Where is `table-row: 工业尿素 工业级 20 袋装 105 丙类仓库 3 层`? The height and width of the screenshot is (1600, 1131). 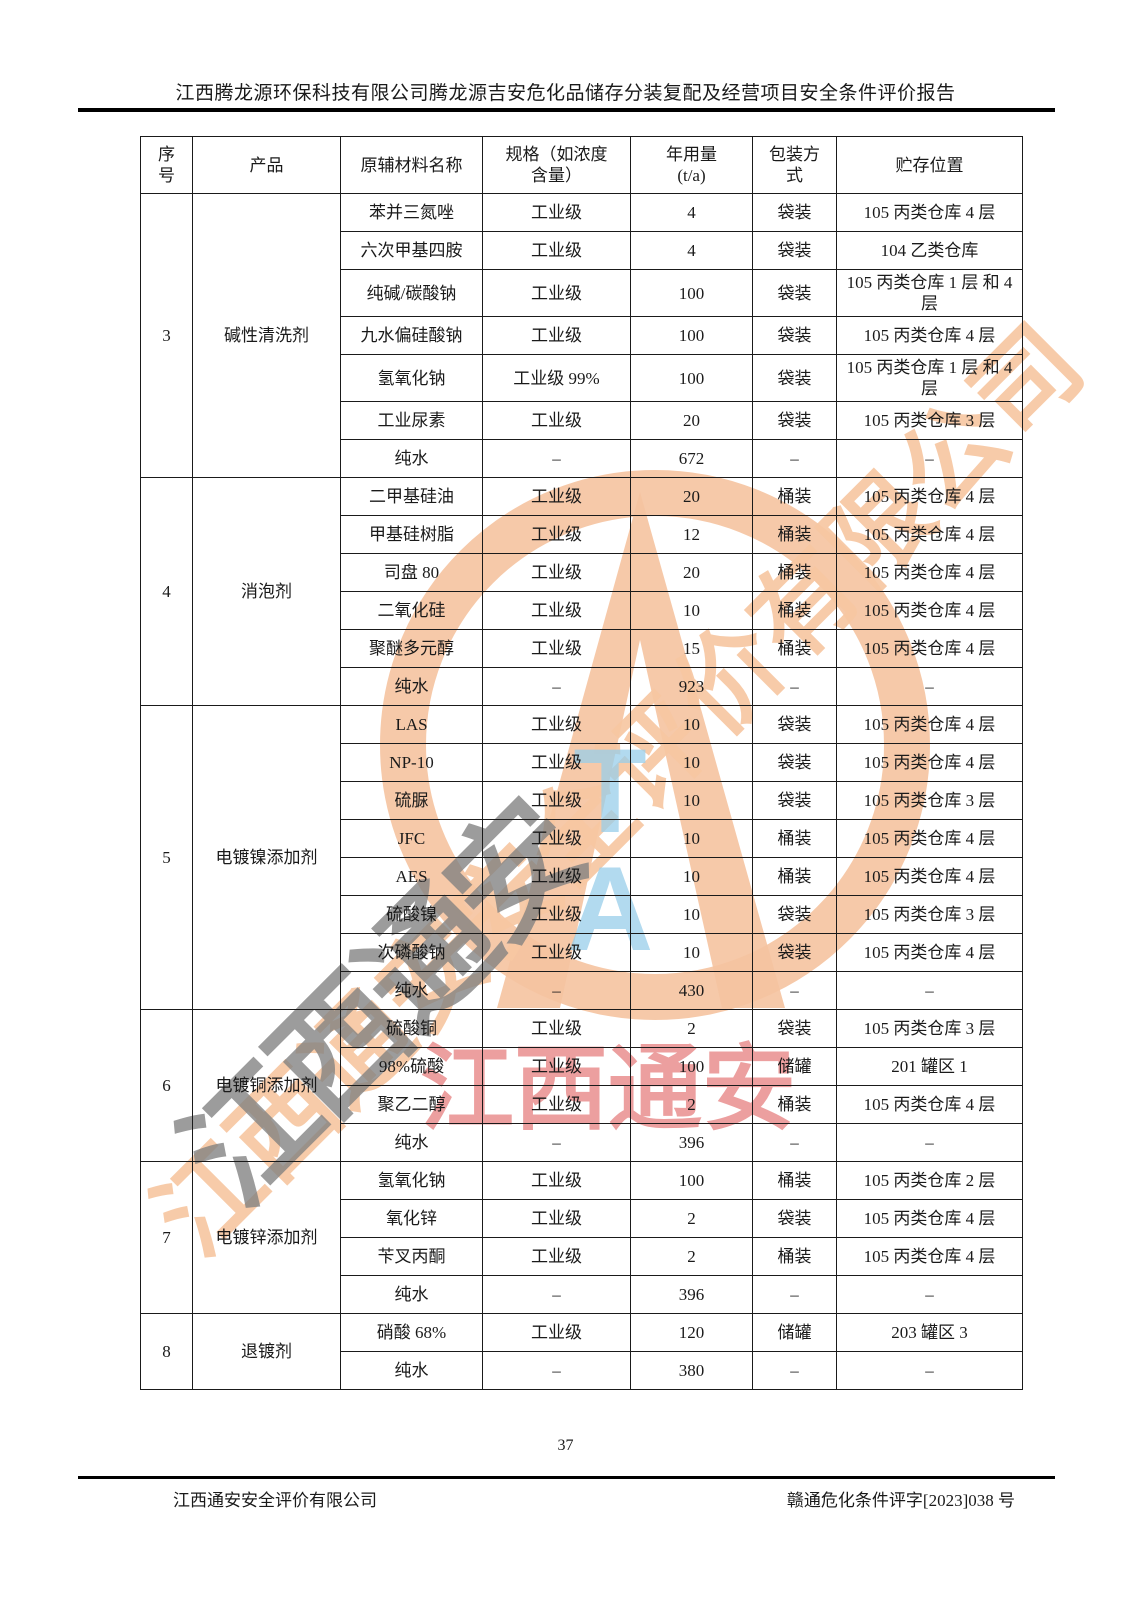 table-row: 工业尿素 工业级 20 袋装 105 丙类仓库 3 层 is located at coordinates (582, 420).